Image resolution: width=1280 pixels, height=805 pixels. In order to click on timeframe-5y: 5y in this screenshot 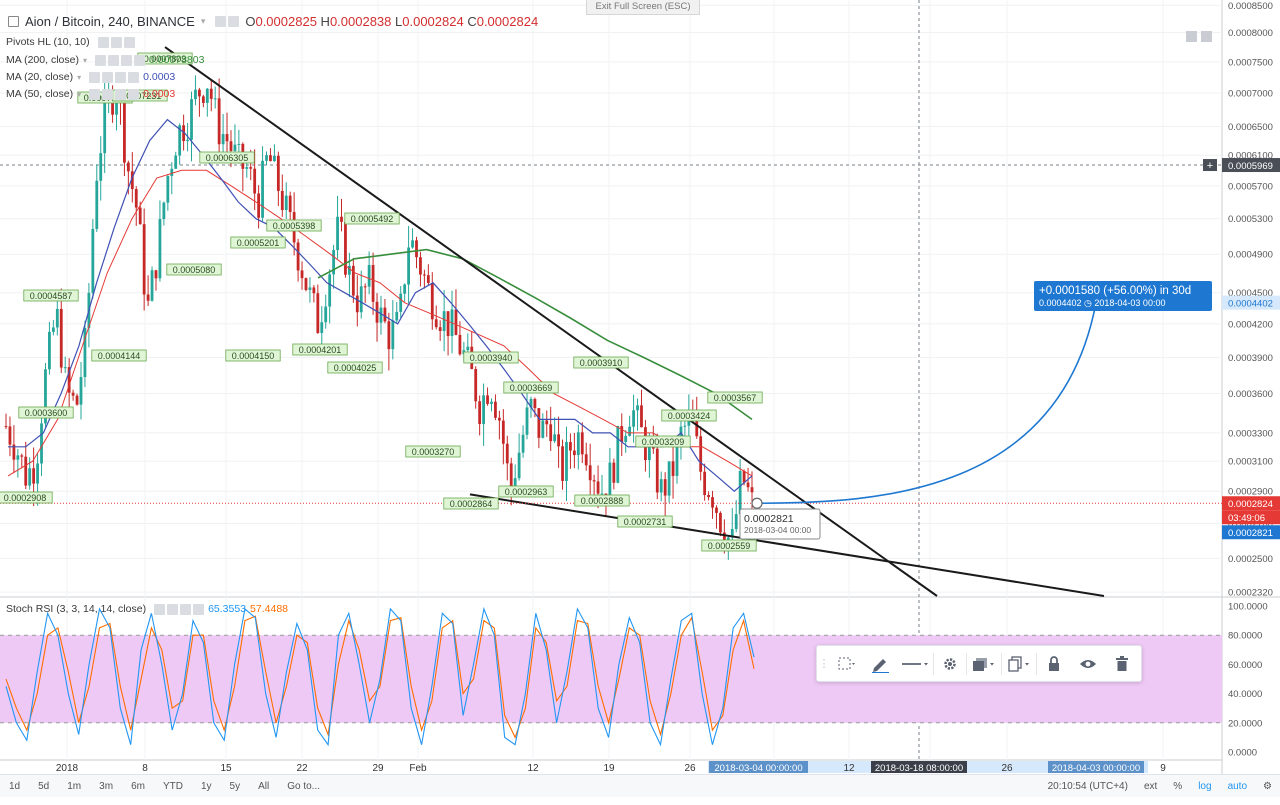, I will do `click(235, 786)`.